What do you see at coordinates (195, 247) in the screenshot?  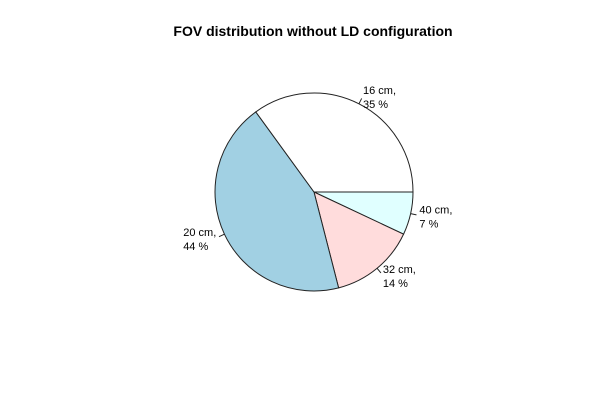 I see `pie-slice-label-line2: 44 %` at bounding box center [195, 247].